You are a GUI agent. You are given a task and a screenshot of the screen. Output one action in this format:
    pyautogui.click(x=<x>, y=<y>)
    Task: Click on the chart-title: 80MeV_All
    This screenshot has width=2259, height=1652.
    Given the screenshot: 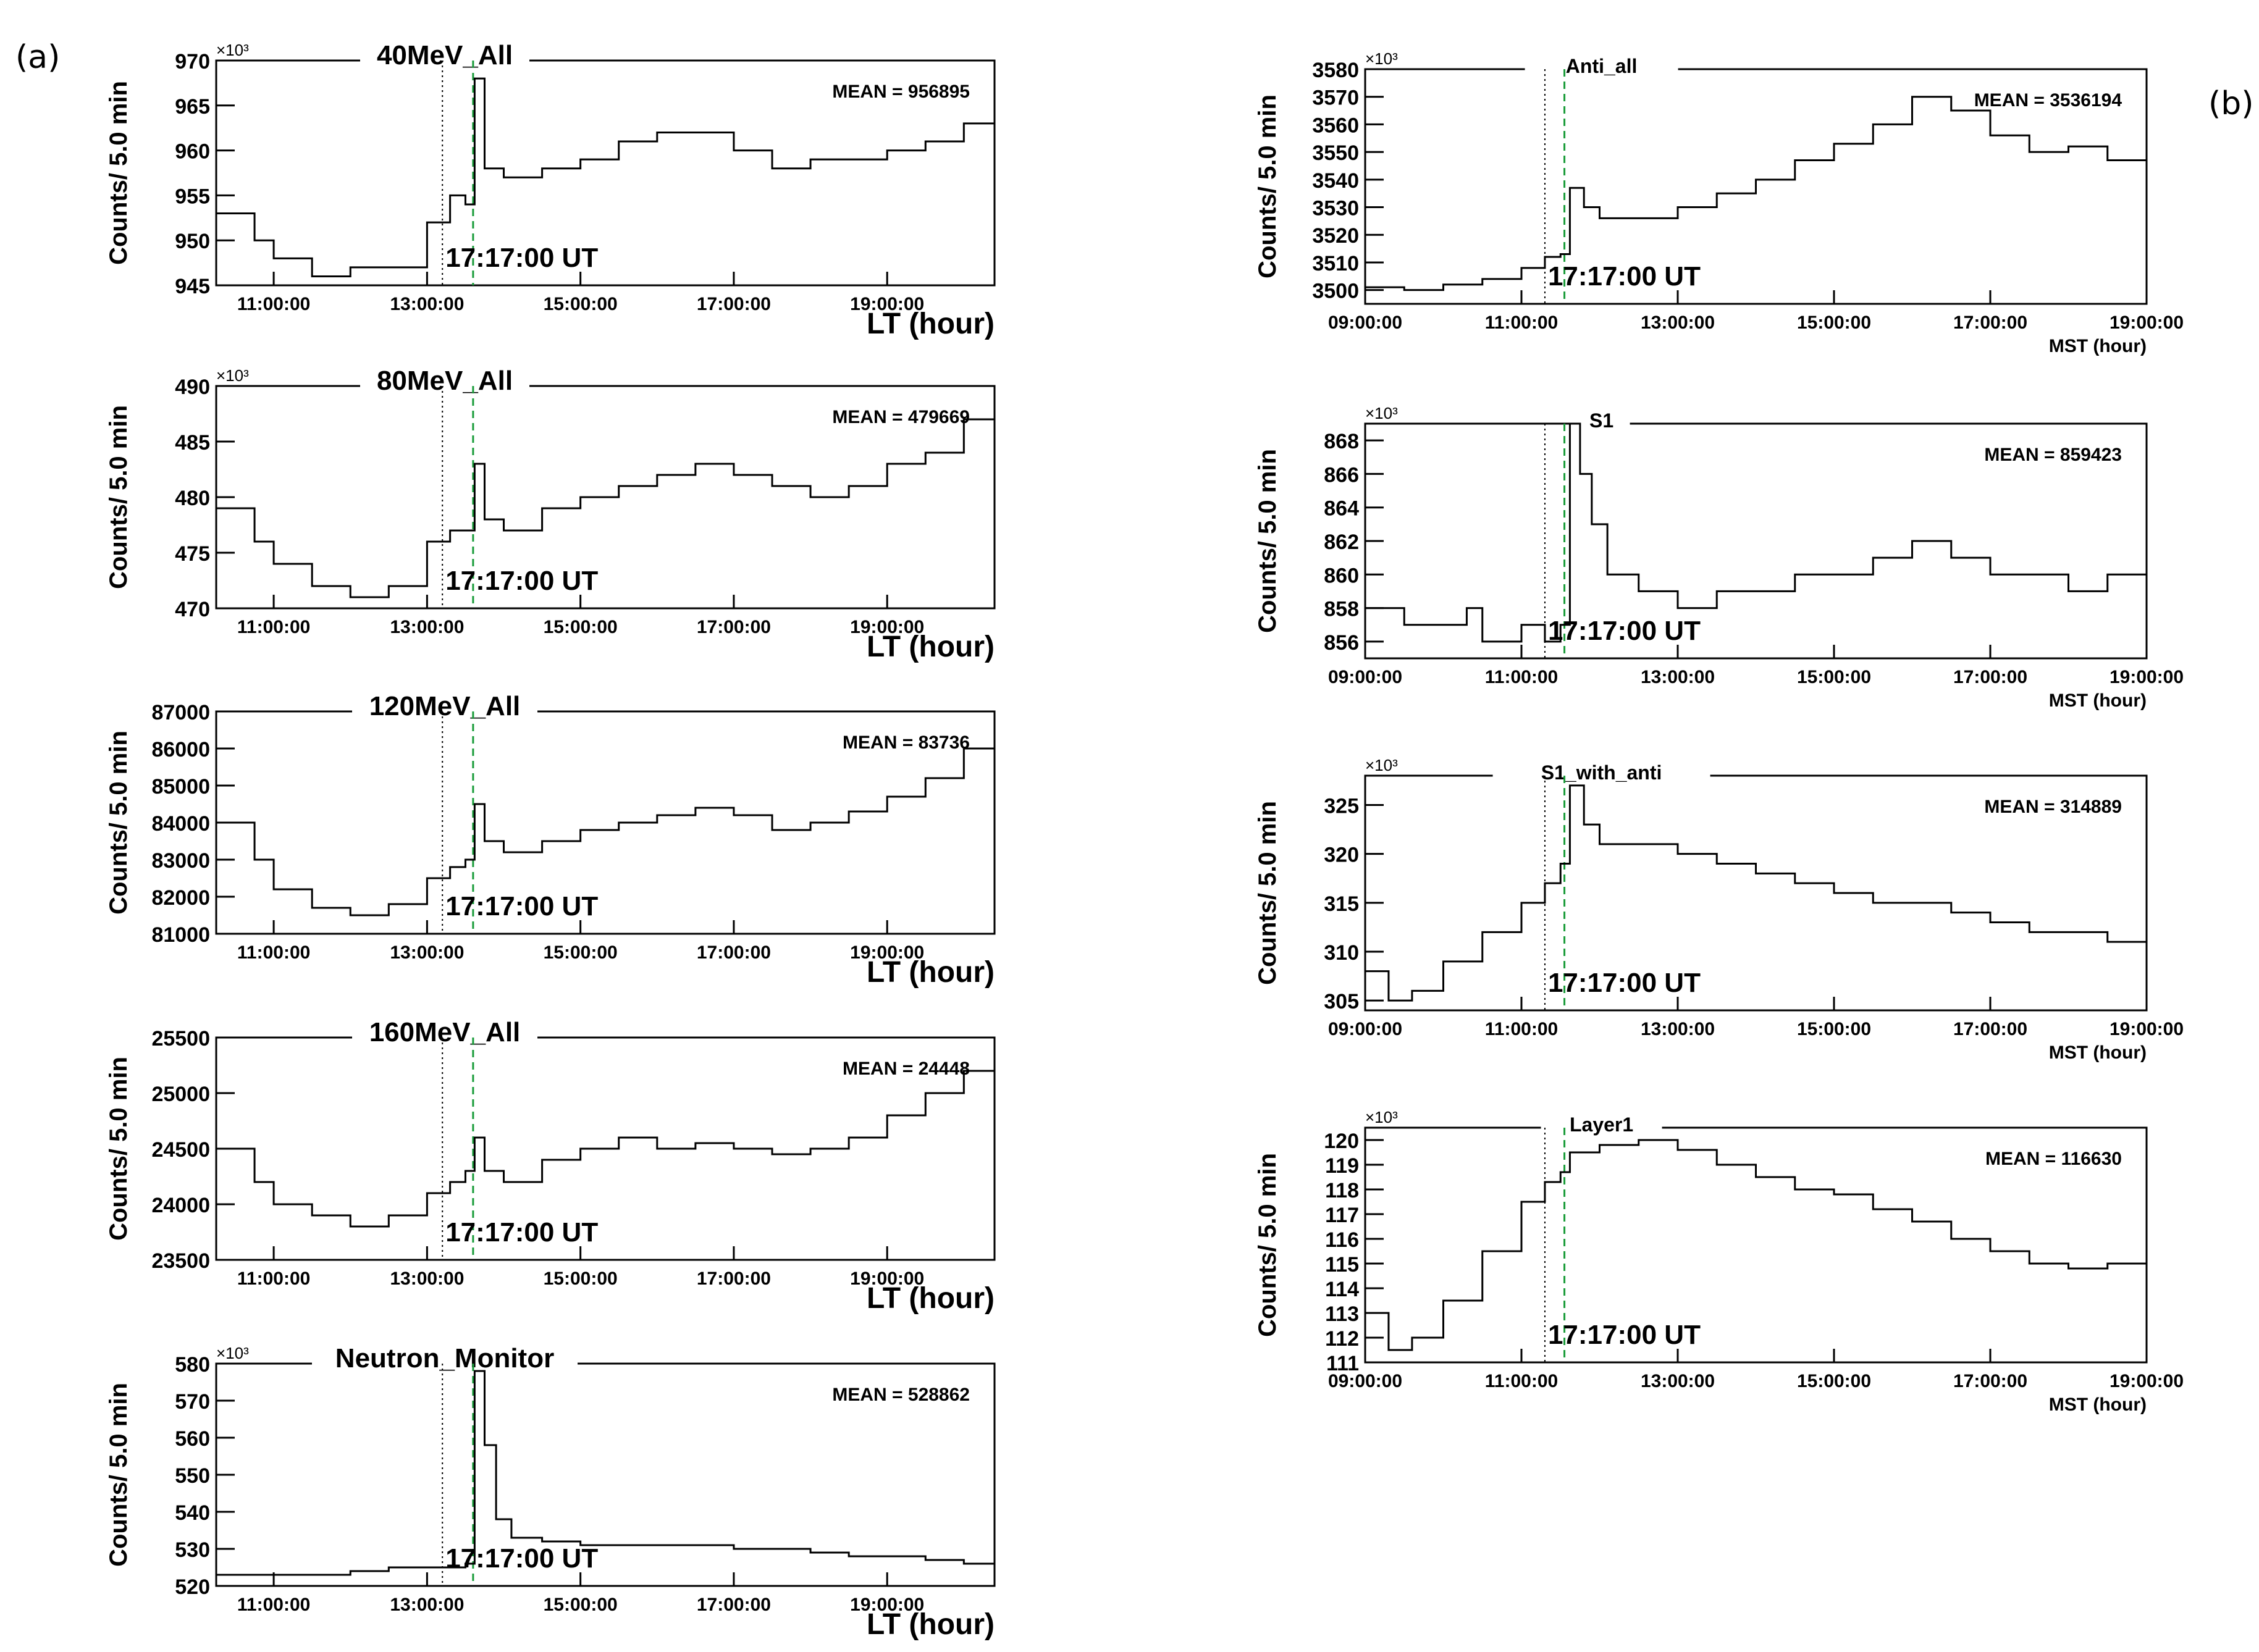 What is the action you would take?
    pyautogui.click(x=445, y=381)
    